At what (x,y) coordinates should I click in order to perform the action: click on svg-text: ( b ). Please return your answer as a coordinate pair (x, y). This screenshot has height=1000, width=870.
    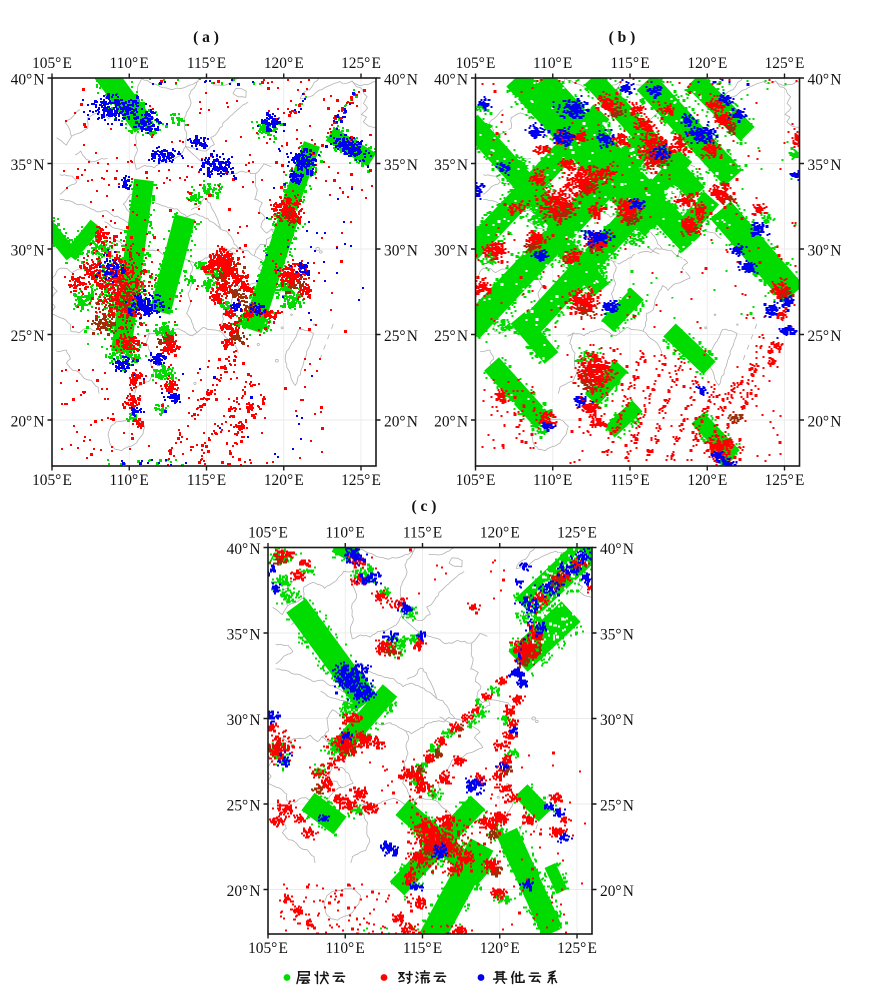
    Looking at the image, I should click on (622, 37).